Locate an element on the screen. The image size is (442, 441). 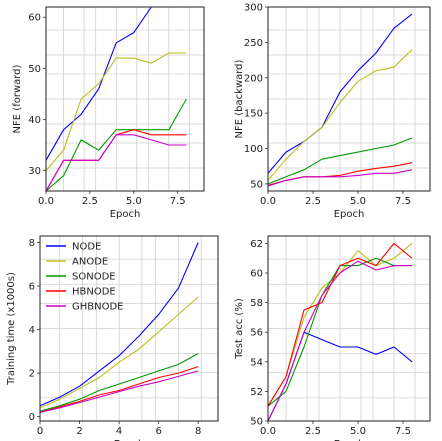
legend-label: SONODE is located at coordinates (94, 277).